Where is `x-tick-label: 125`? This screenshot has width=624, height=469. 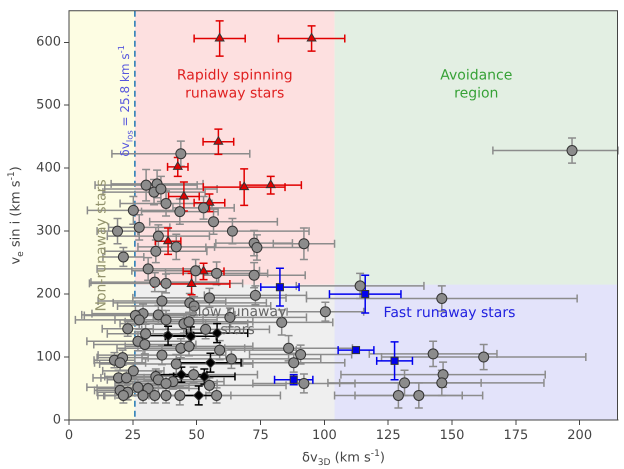
x-tick-label: 125 is located at coordinates (388, 436).